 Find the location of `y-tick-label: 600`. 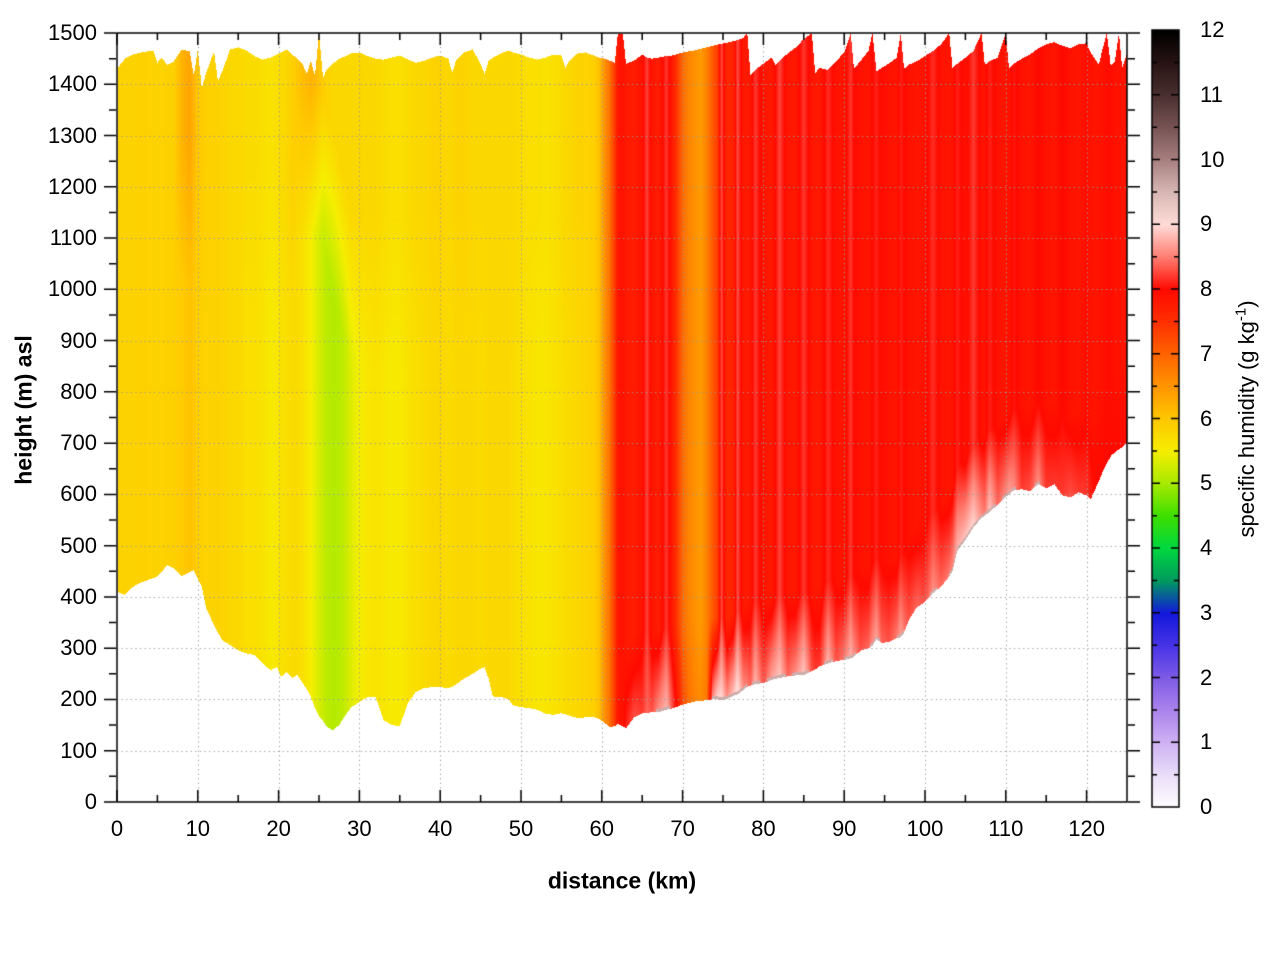

y-tick-label: 600 is located at coordinates (78, 494).